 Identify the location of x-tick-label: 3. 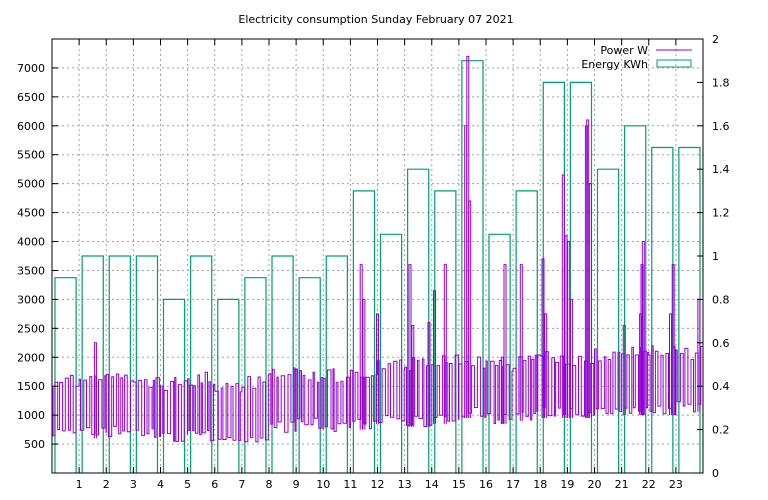
(133, 484).